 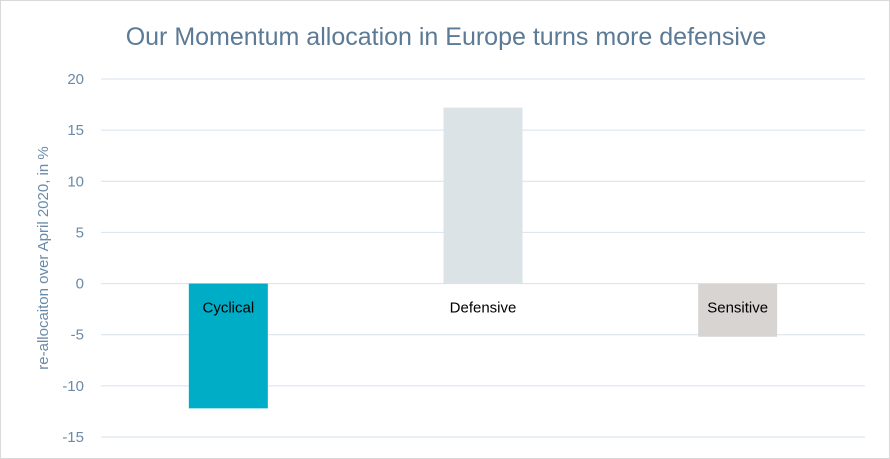 I want to click on bar-defensive, so click(x=483, y=195).